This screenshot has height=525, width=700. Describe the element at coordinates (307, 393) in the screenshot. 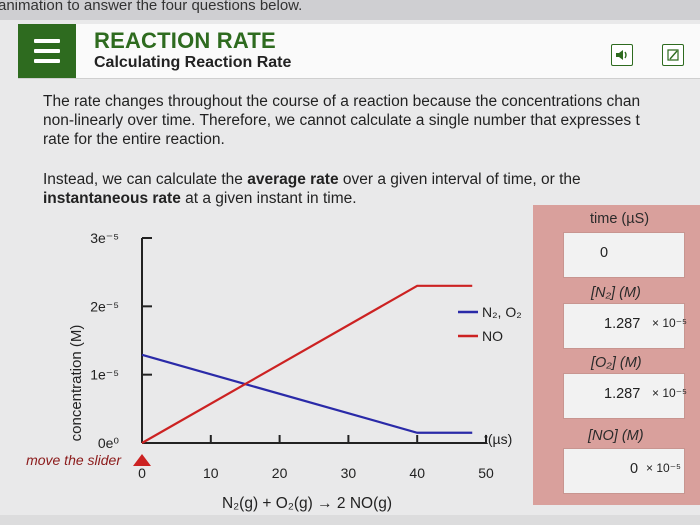

I see `series-line-n2-o2` at that location.